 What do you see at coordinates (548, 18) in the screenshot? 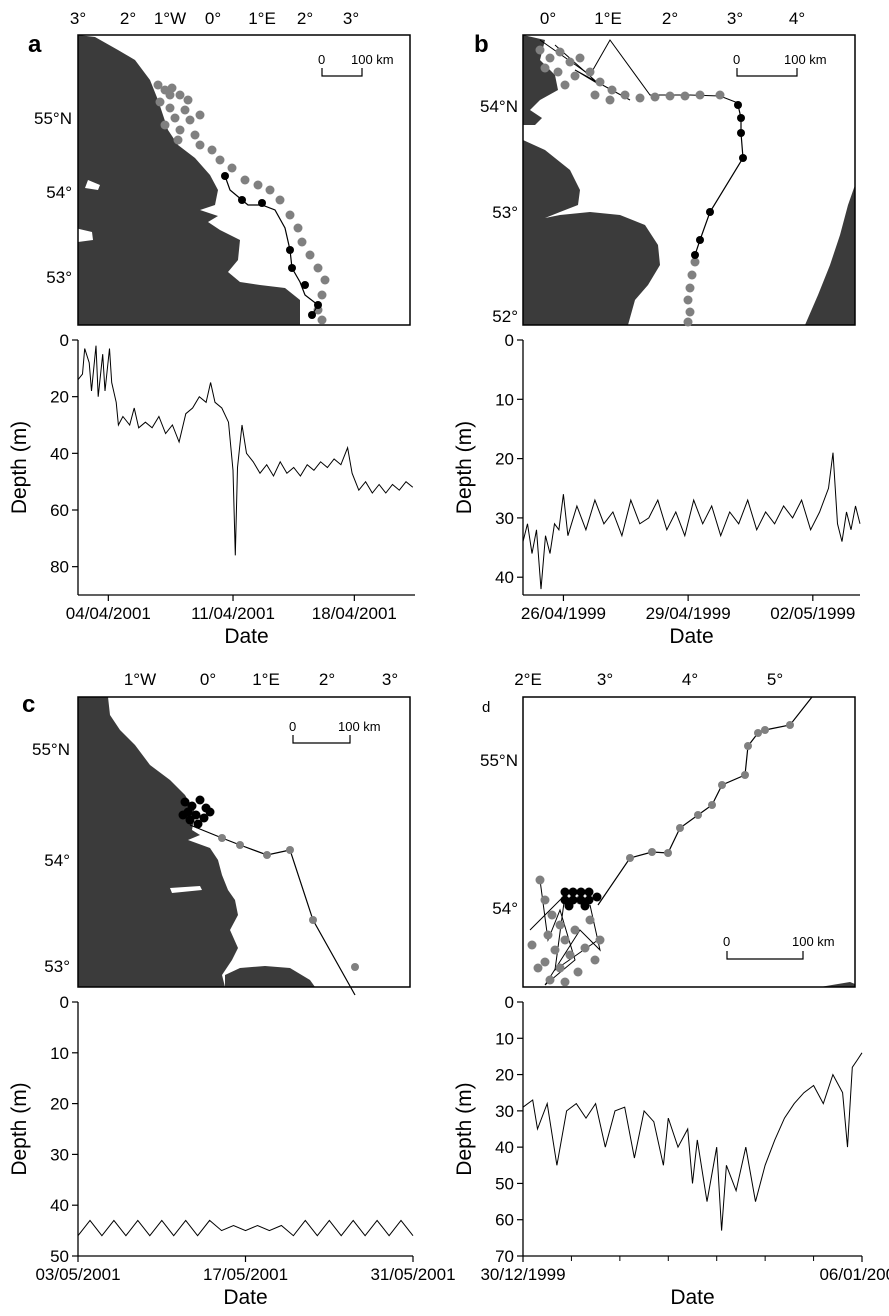
I see `lon-tick-b-0: 0°` at bounding box center [548, 18].